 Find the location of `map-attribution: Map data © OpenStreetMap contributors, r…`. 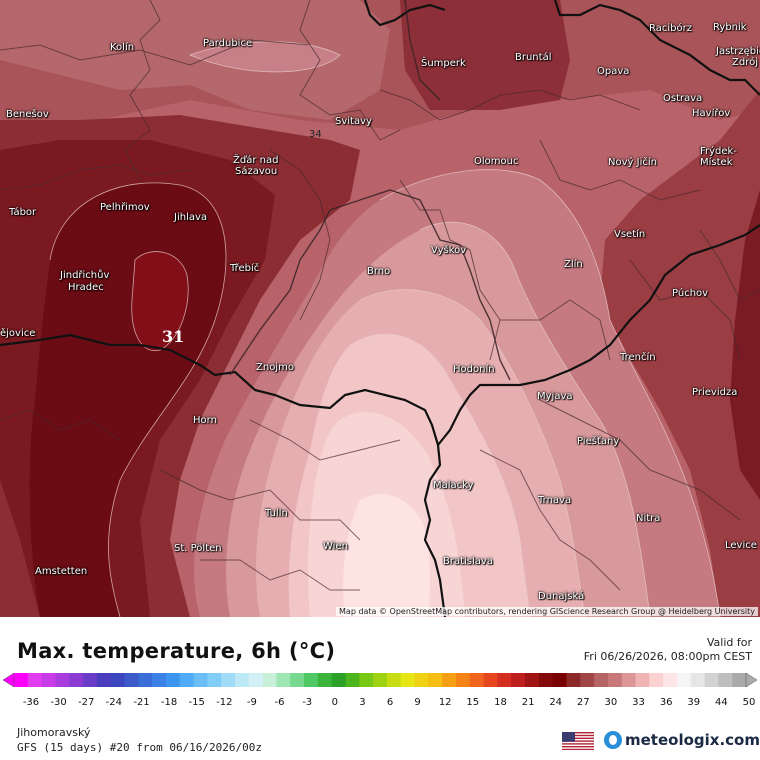

map-attribution: Map data © OpenStreetMap contributors, r… is located at coordinates (547, 611).